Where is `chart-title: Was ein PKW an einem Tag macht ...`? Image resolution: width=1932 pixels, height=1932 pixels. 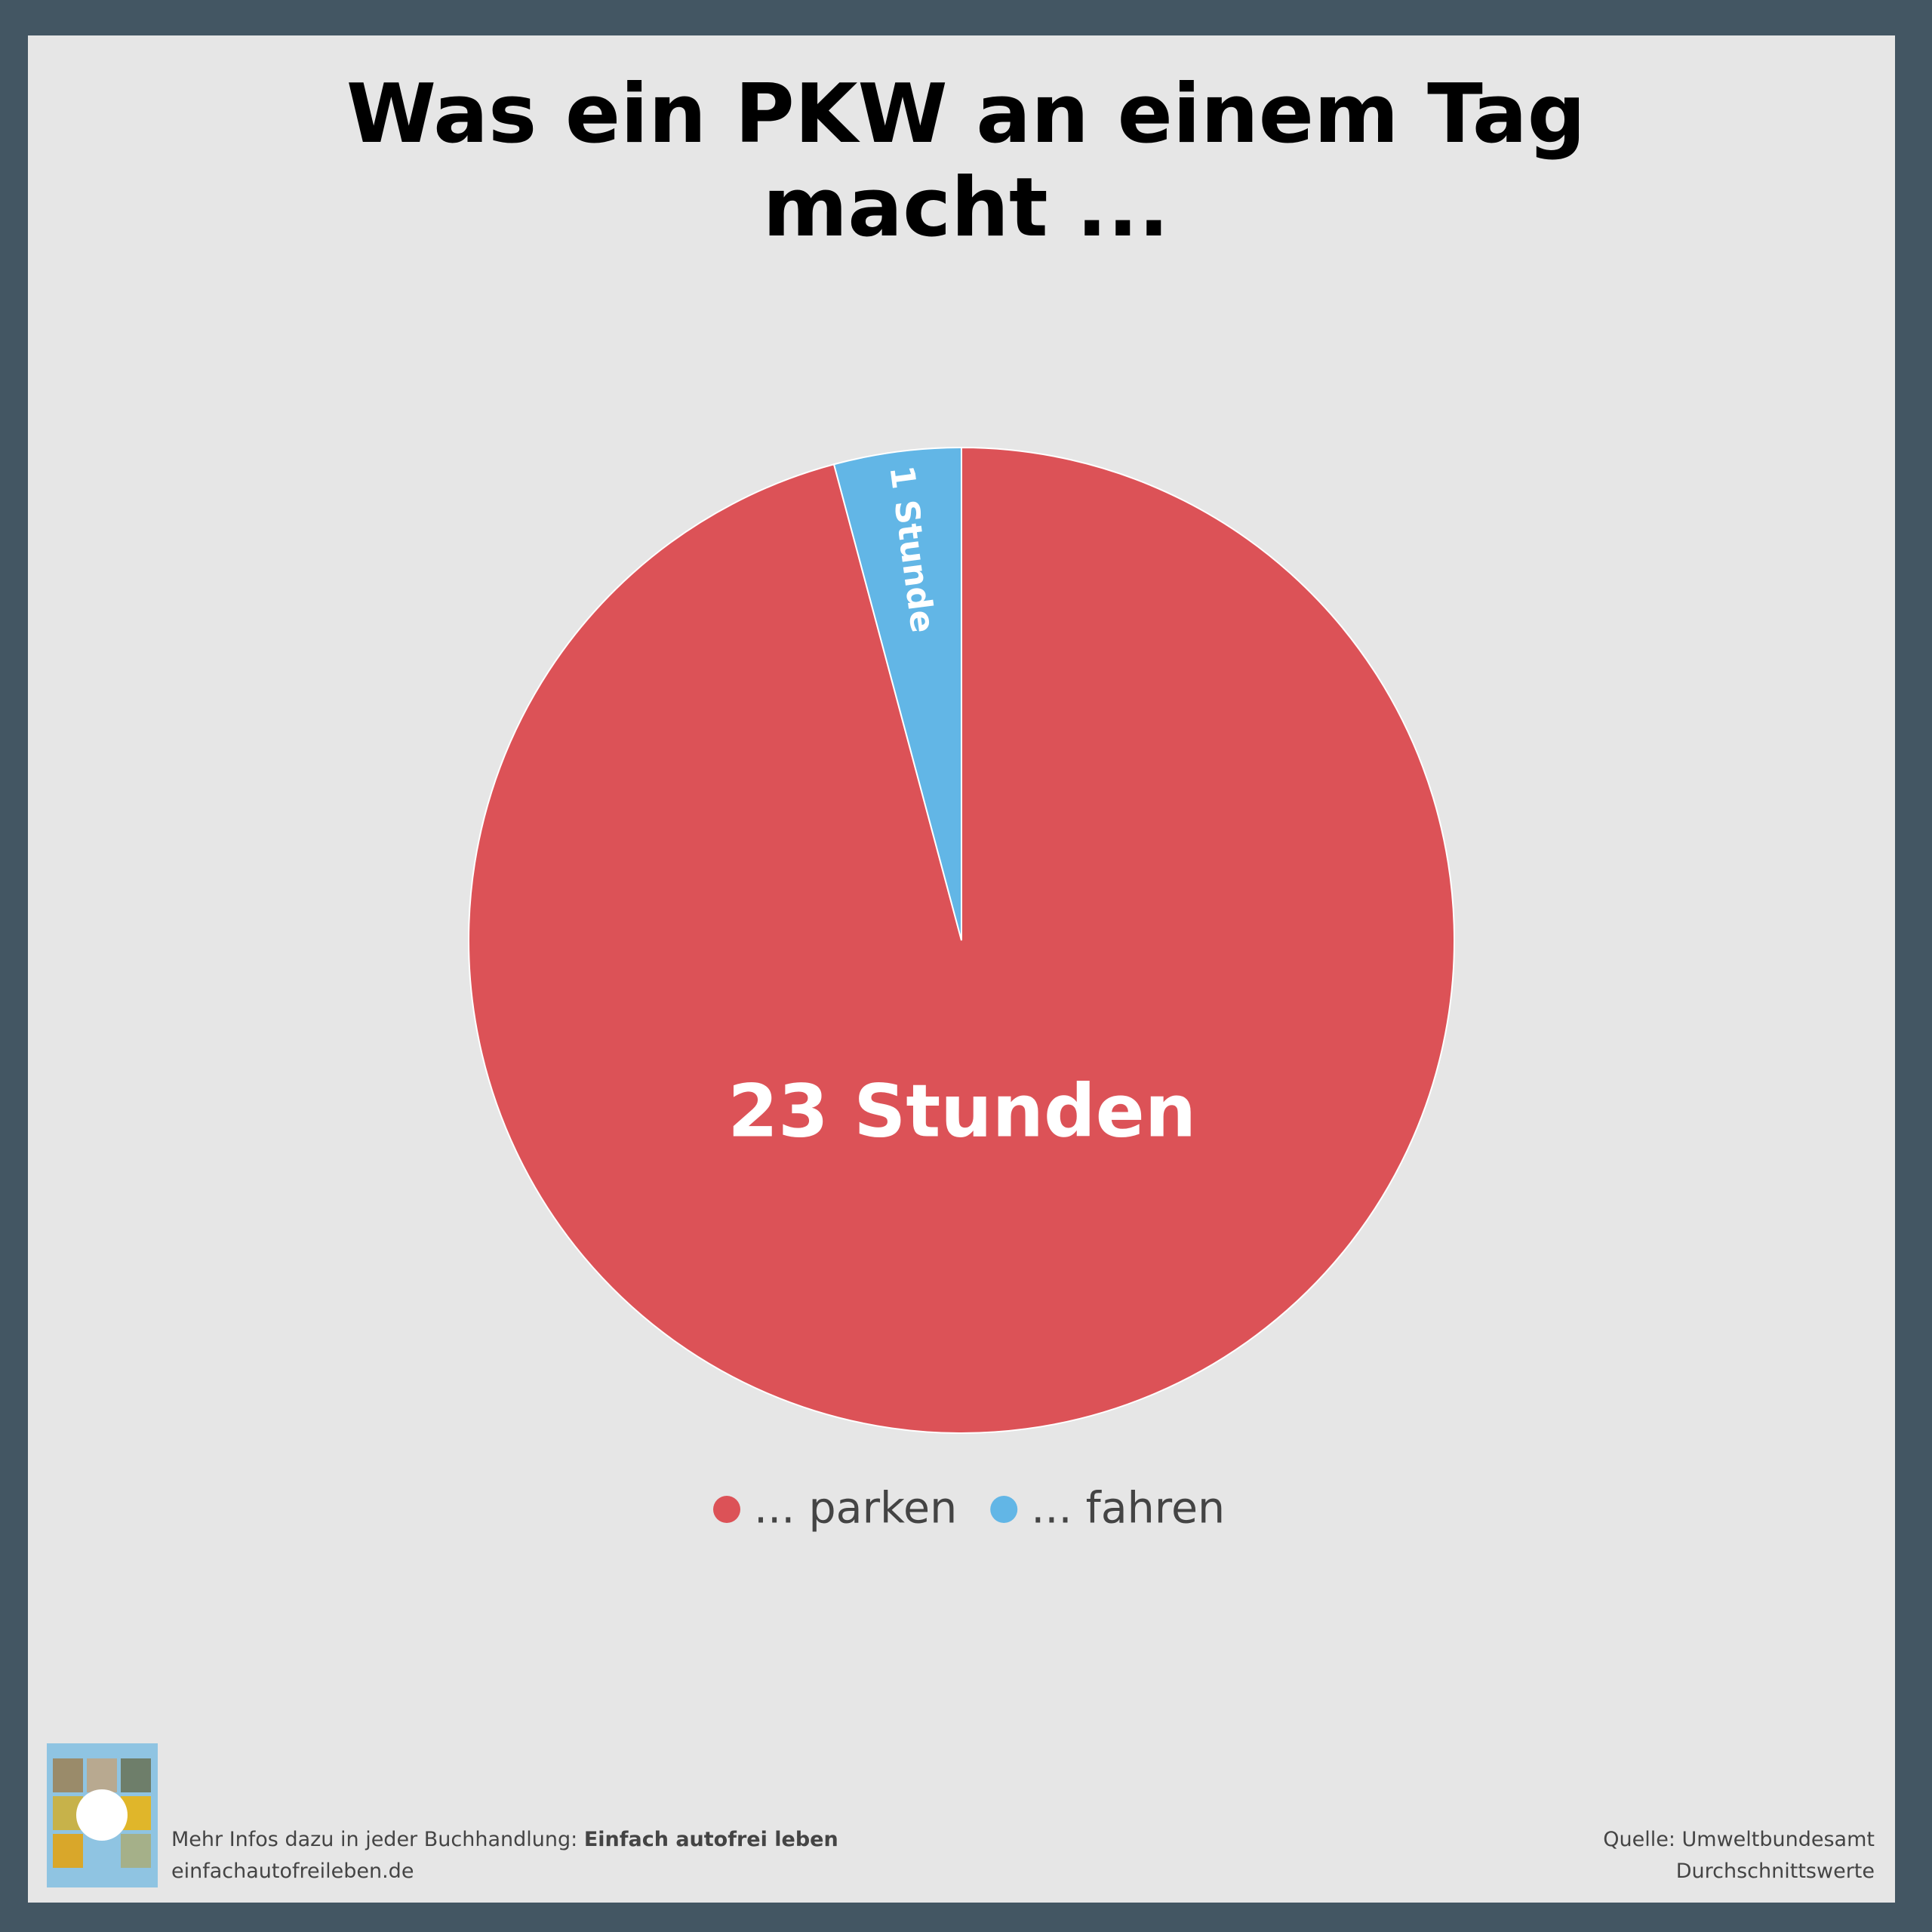
chart-title: Was ein PKW an einem Tag macht ... is located at coordinates (966, 161).